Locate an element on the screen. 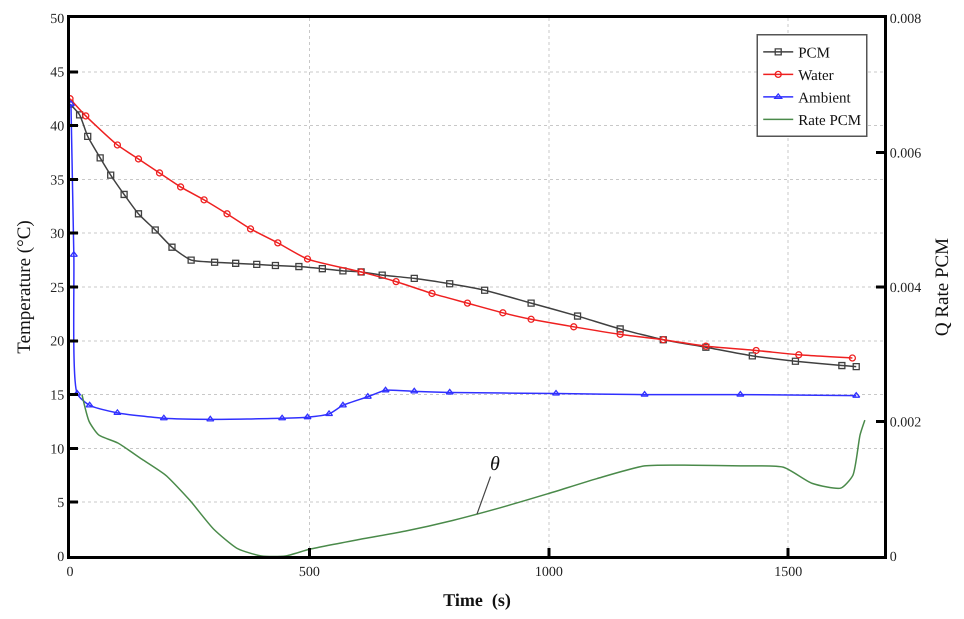  y2-tick-label: 0.008 is located at coordinates (906, 19).